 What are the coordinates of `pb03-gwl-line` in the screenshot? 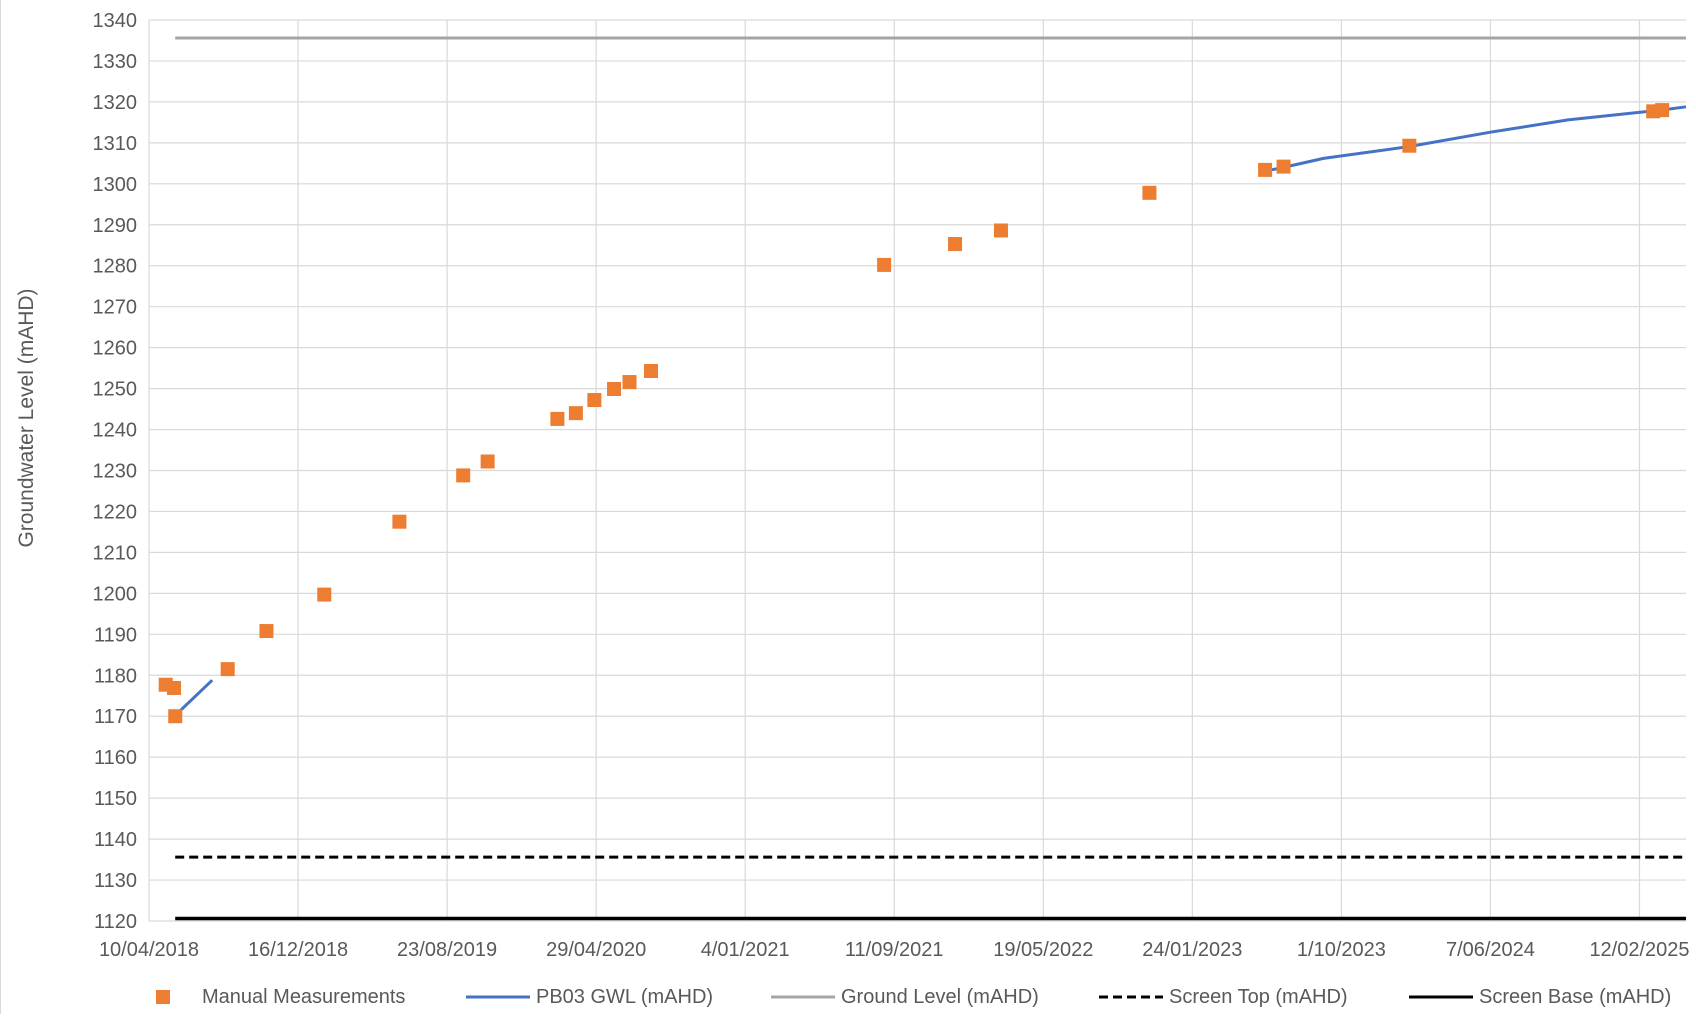 It's located at (1475, 139).